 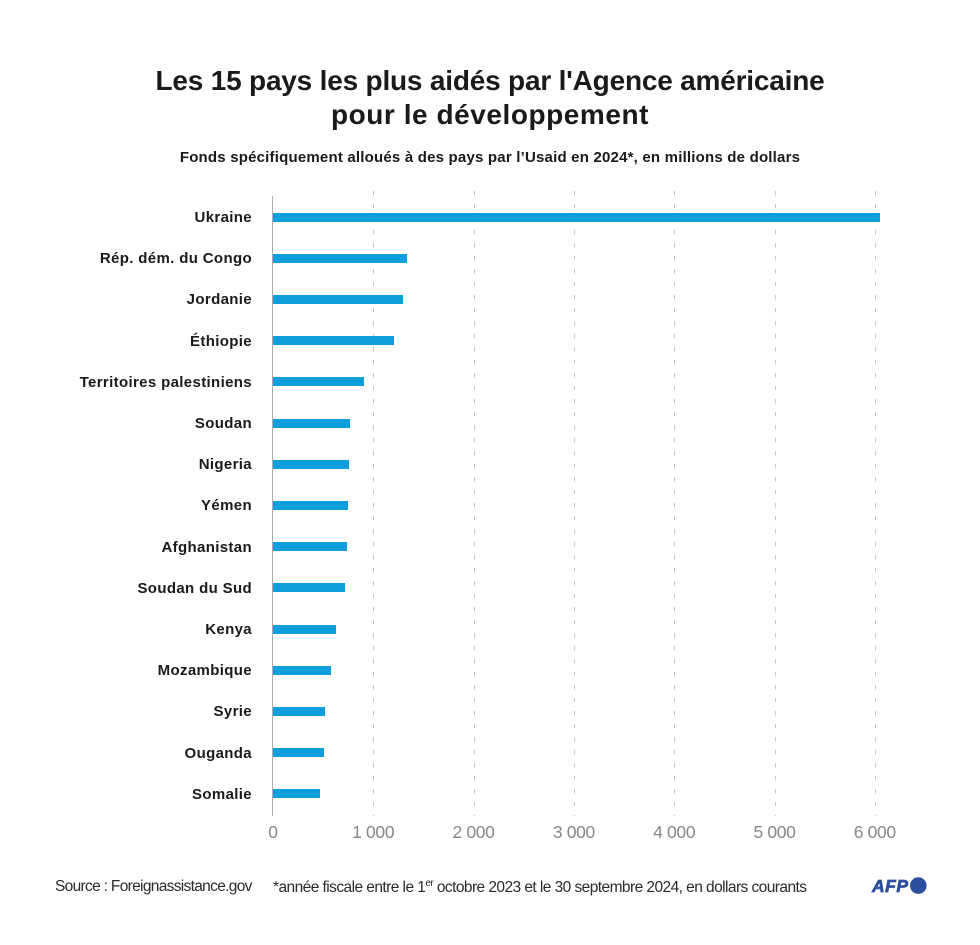 I want to click on svg-text: AFP, so click(x=890, y=886).